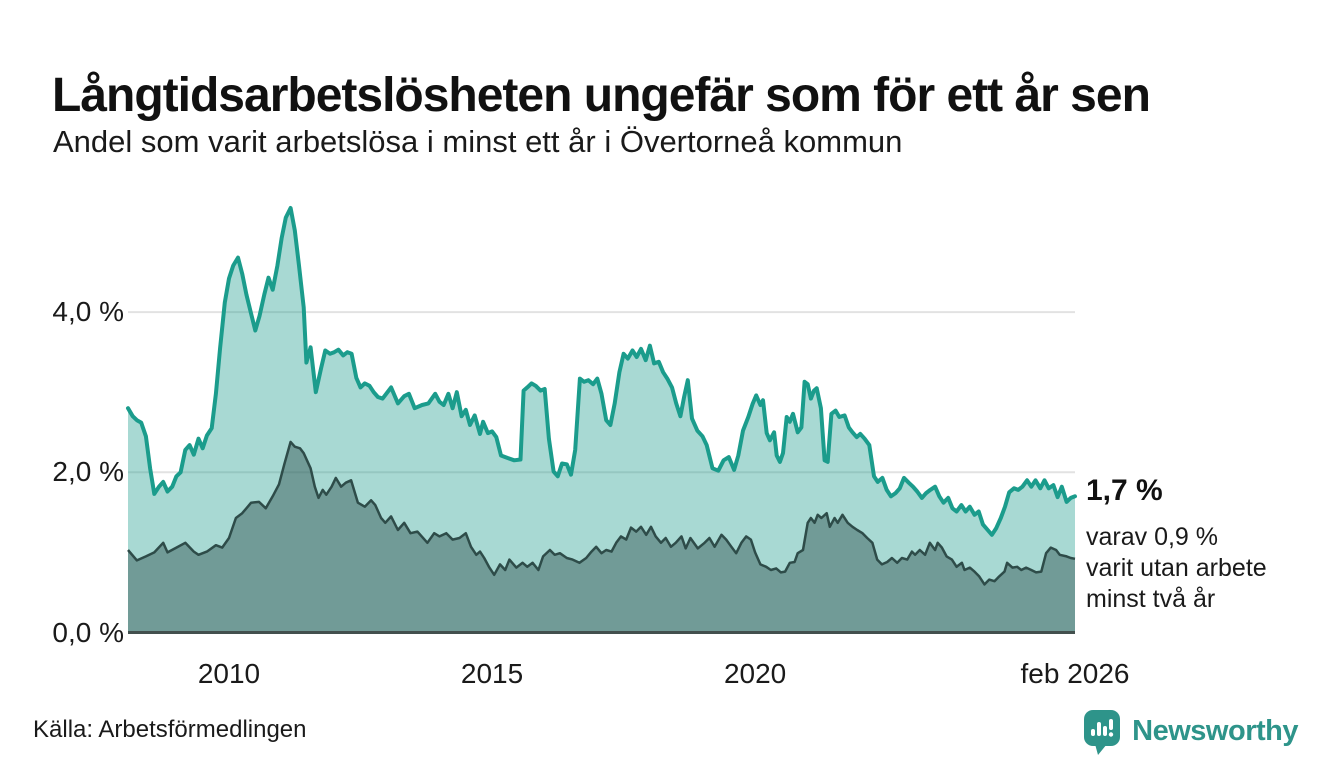 The image size is (1340, 780). I want to click on gridlines, so click(601, 392).